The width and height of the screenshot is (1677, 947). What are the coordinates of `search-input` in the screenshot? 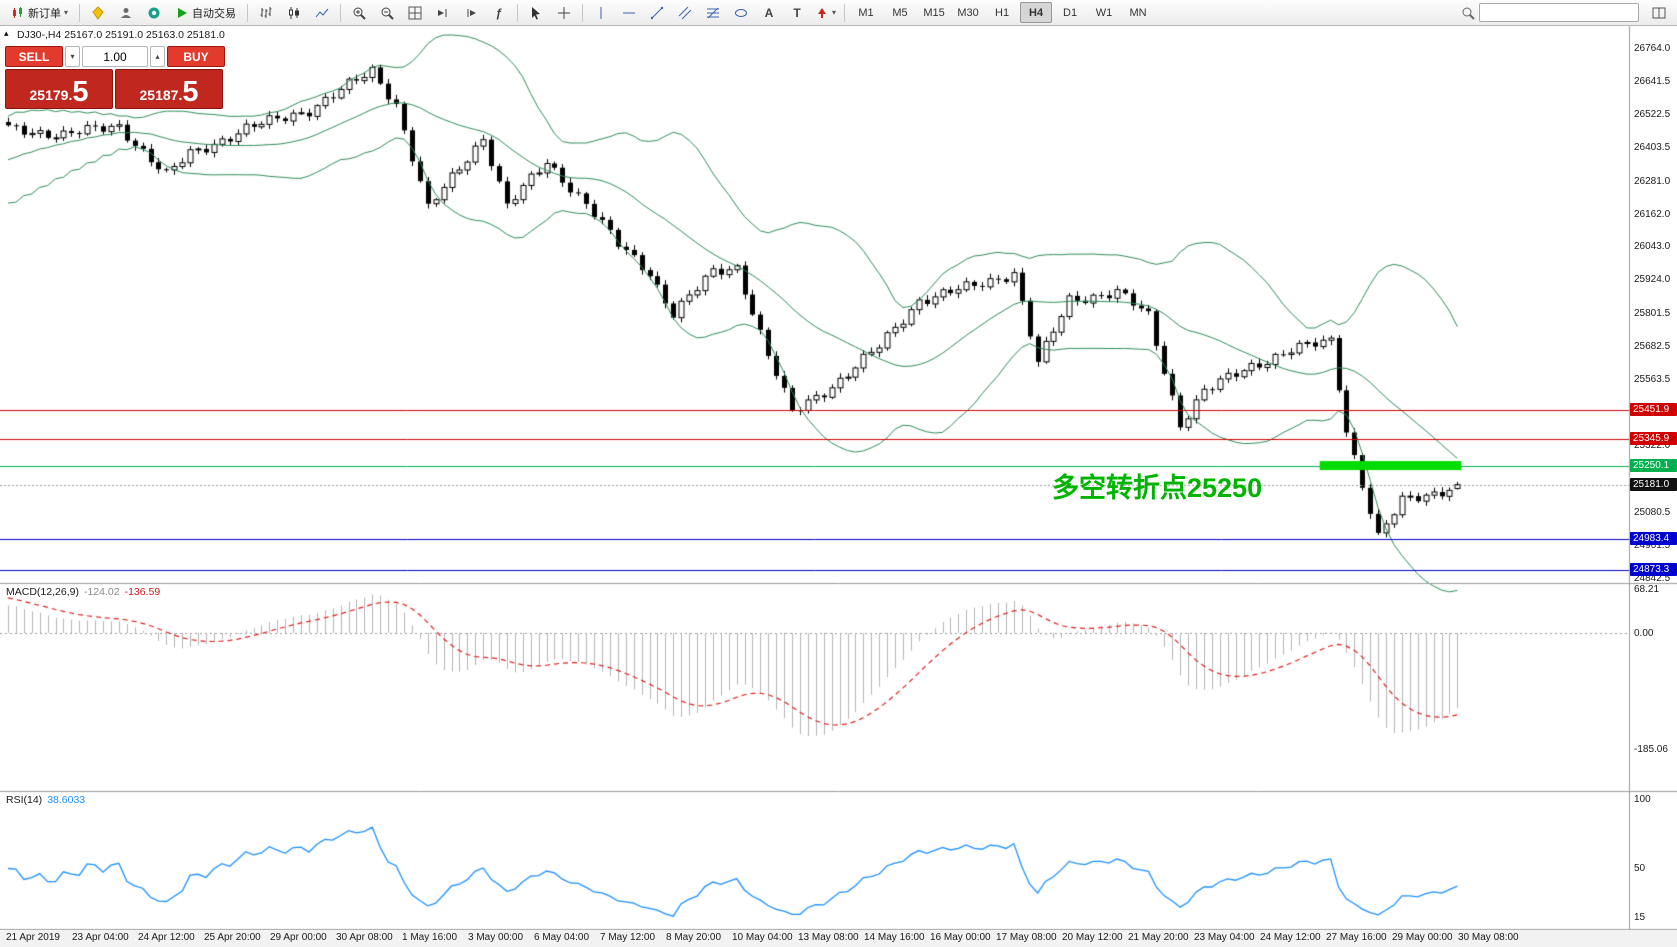 It's located at (1559, 12).